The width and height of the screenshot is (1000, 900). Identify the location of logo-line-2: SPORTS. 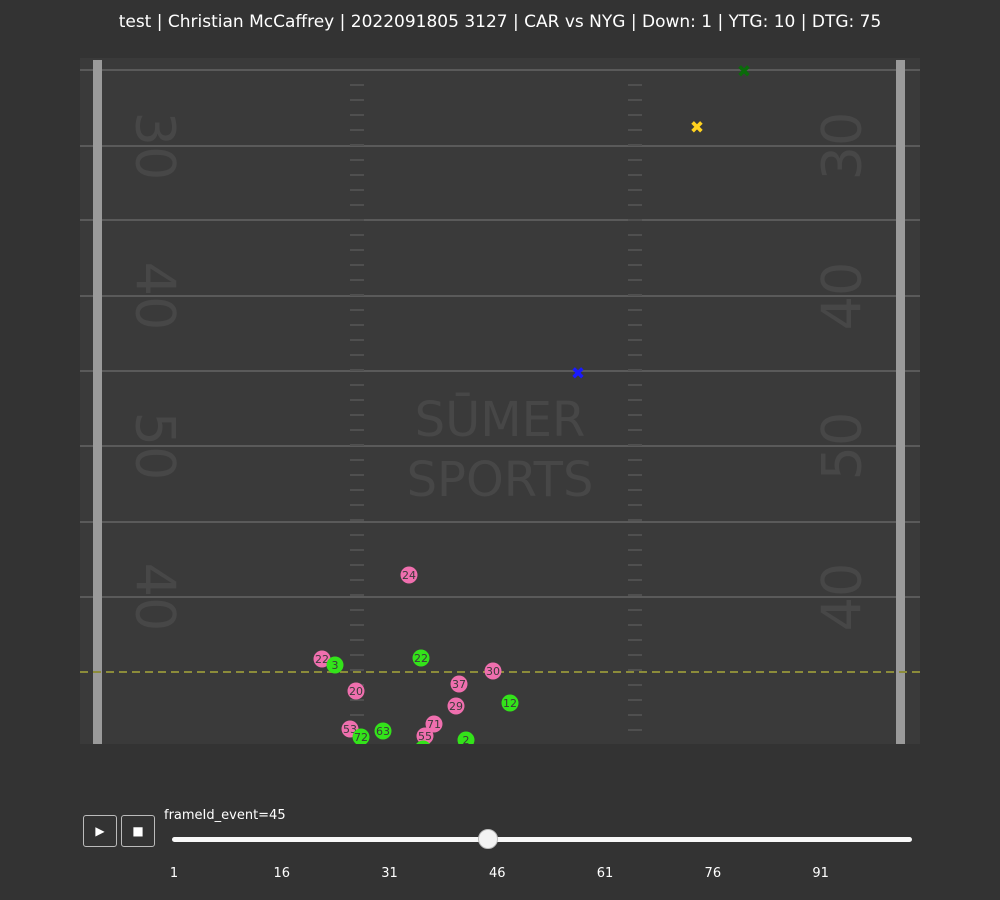
(500, 480).